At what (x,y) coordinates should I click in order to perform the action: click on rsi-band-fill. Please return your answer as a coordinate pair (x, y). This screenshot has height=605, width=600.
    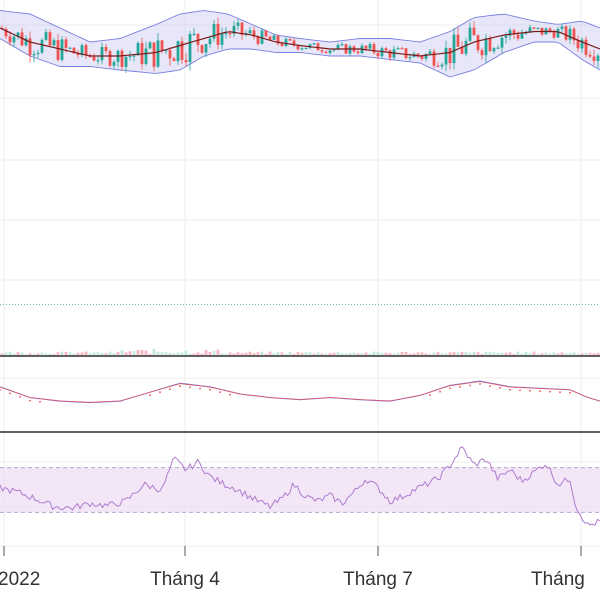
    Looking at the image, I should click on (300, 490).